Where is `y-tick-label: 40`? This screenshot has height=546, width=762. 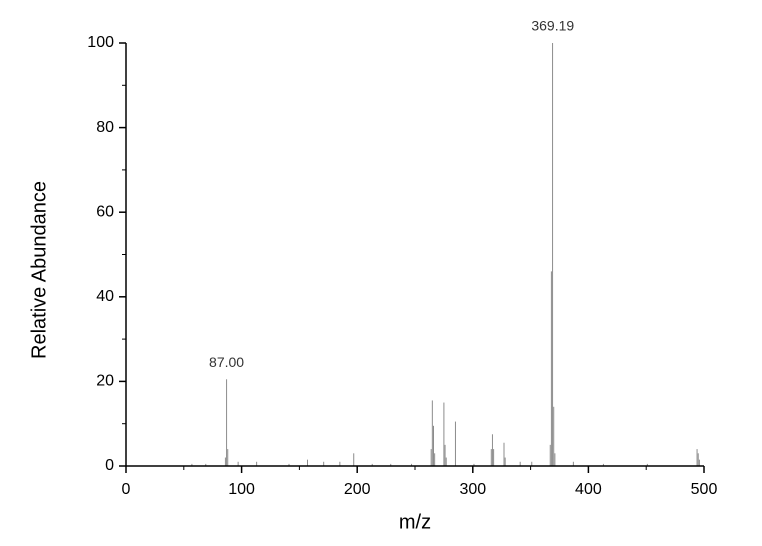 y-tick-label: 40 is located at coordinates (105, 296).